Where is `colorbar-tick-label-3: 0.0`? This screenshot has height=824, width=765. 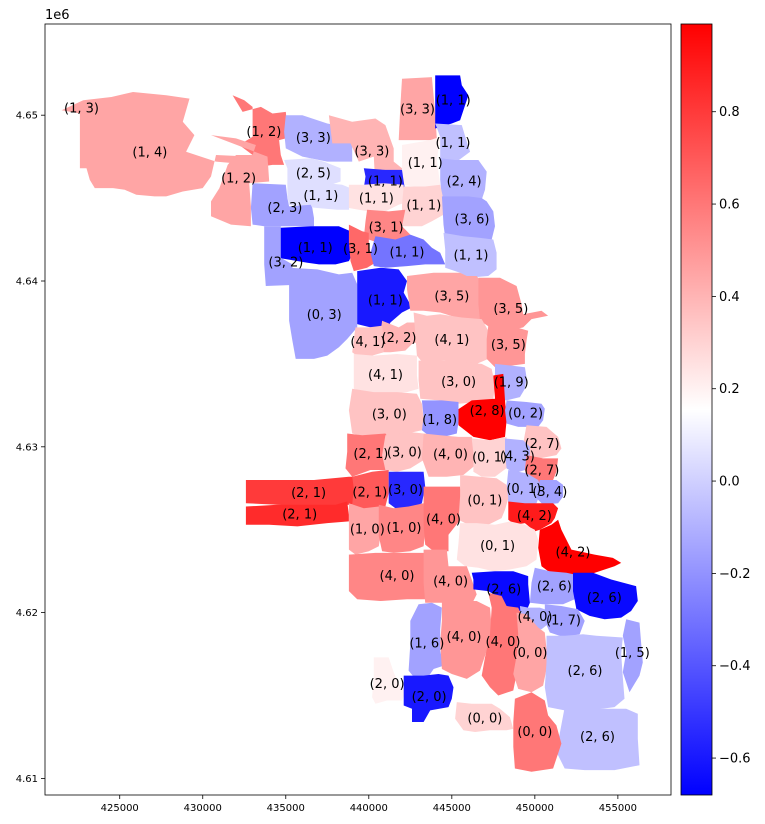
colorbar-tick-label-3: 0.0 is located at coordinates (729, 482).